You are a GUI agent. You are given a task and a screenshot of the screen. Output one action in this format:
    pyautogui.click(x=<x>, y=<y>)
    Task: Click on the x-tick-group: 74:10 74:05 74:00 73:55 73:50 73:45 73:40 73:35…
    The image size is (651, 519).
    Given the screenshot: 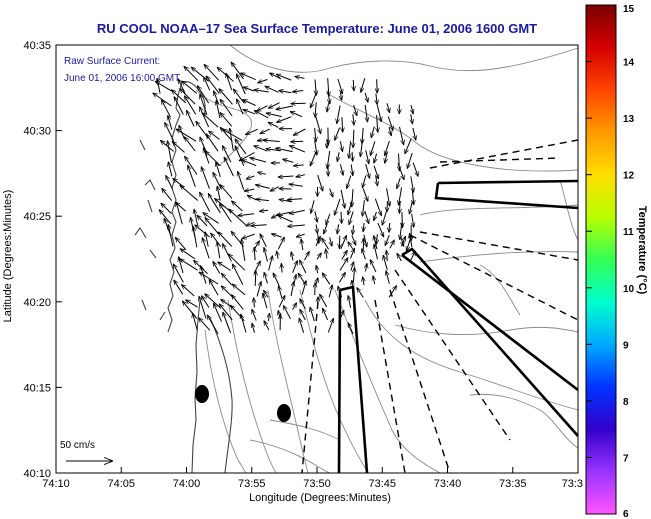 What is the action you would take?
    pyautogui.click(x=312, y=478)
    